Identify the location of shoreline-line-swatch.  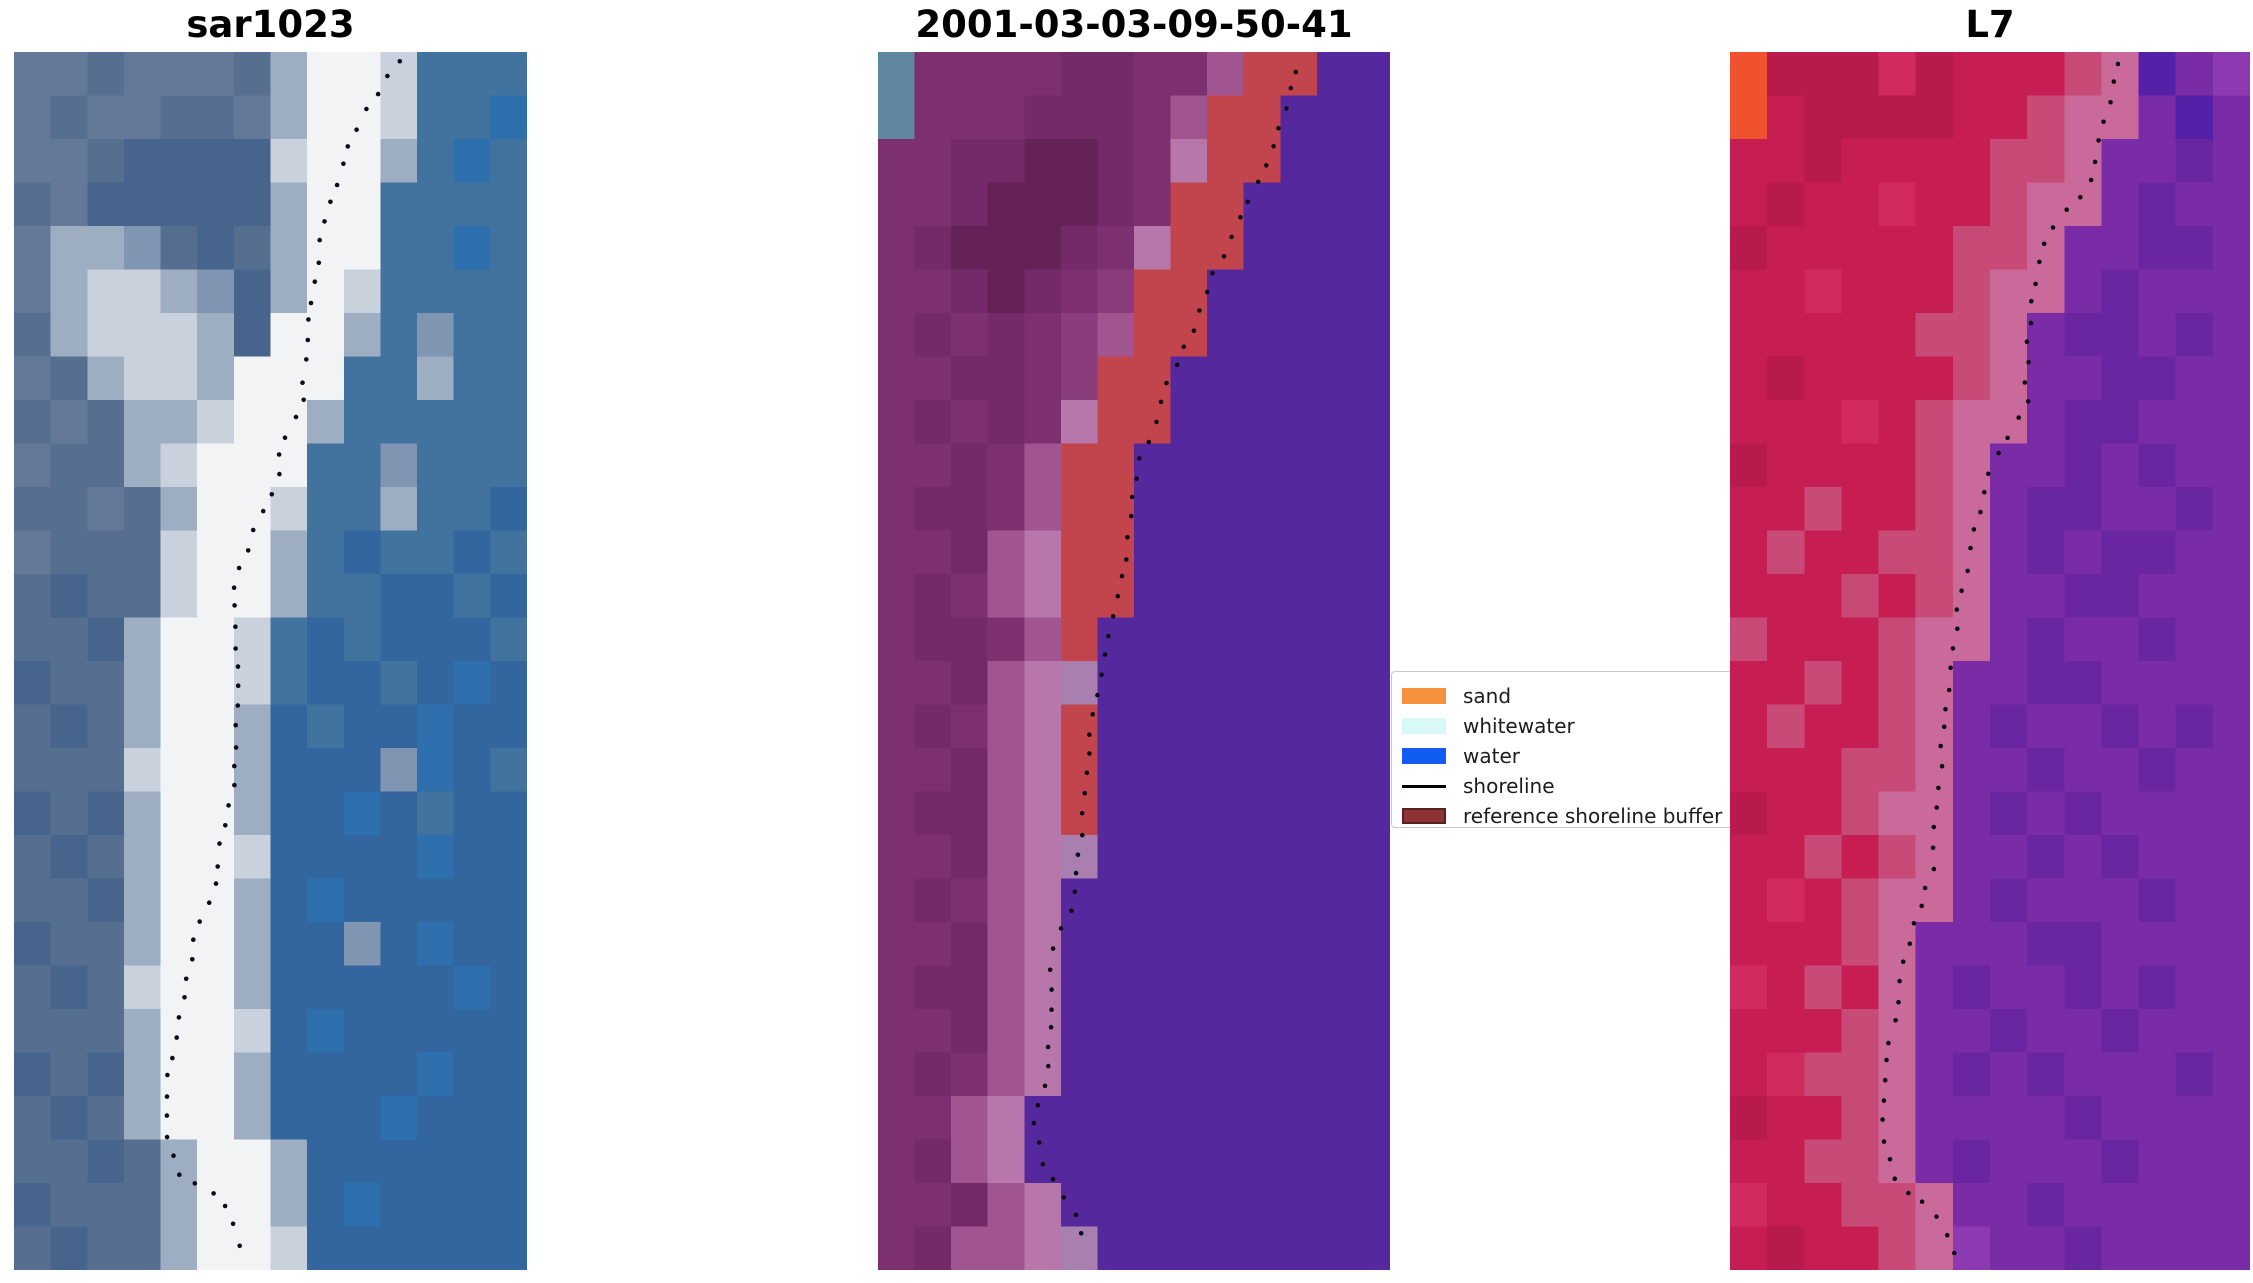
(1424, 786).